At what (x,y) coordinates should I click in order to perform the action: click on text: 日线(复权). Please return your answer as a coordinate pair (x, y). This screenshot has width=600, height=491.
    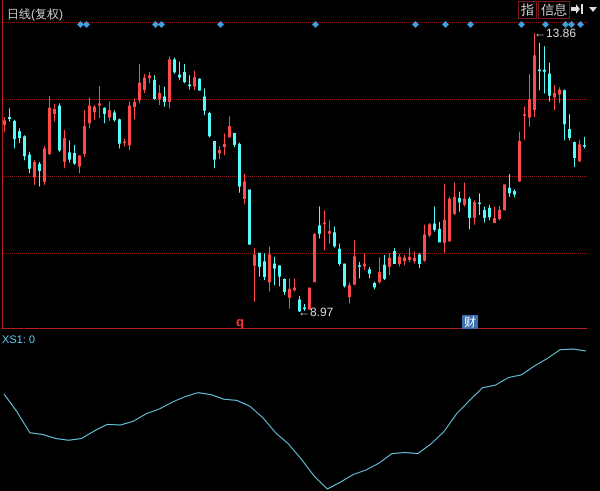
    Looking at the image, I should click on (35, 14).